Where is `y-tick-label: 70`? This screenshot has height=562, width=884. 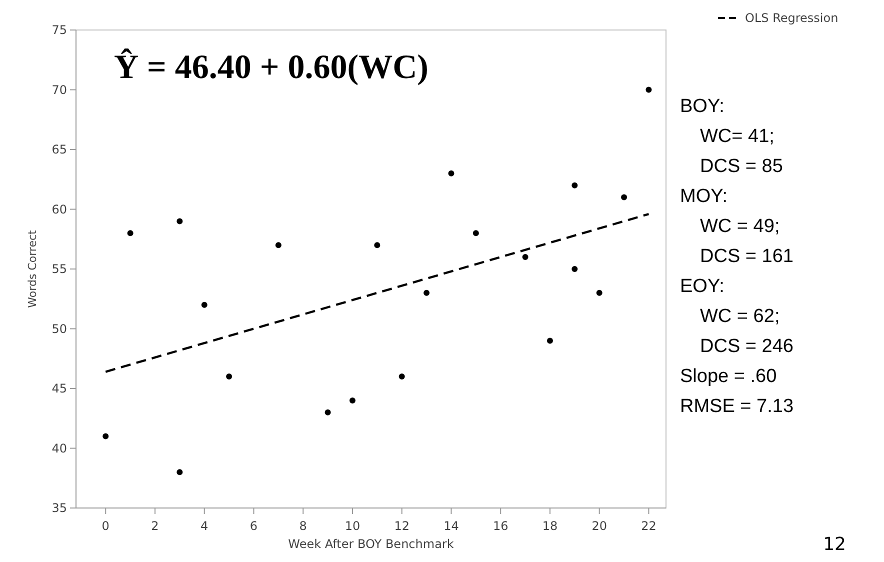 y-tick-label: 70 is located at coordinates (59, 89).